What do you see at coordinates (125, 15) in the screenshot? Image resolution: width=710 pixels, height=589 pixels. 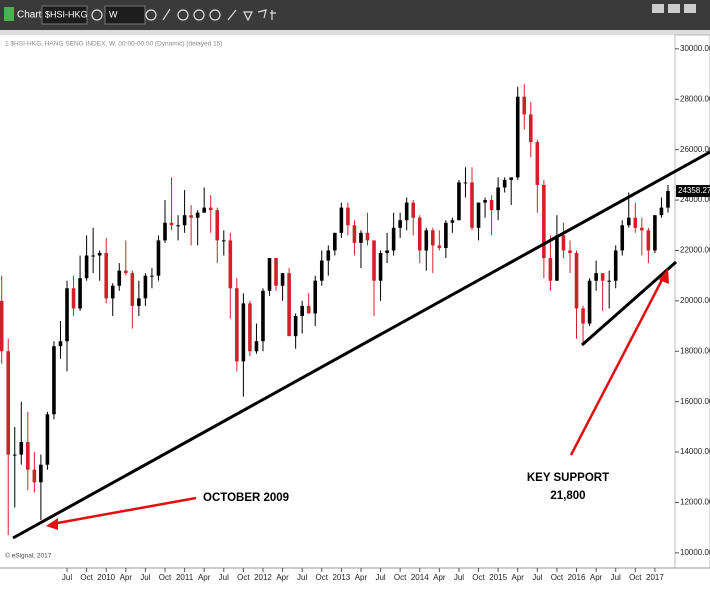 I see `interval-box` at bounding box center [125, 15].